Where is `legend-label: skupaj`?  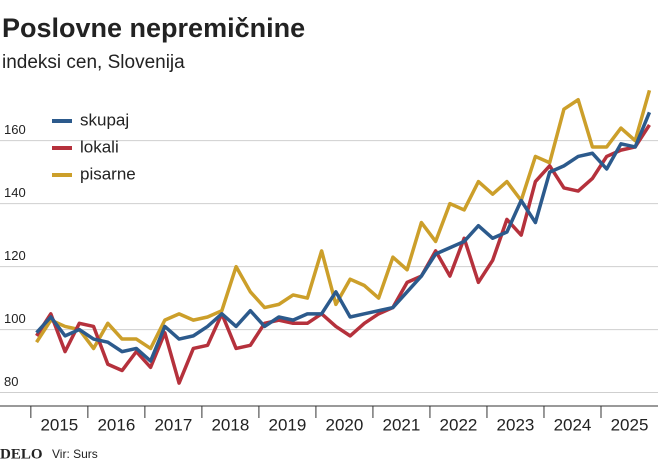 legend-label: skupaj is located at coordinates (104, 119).